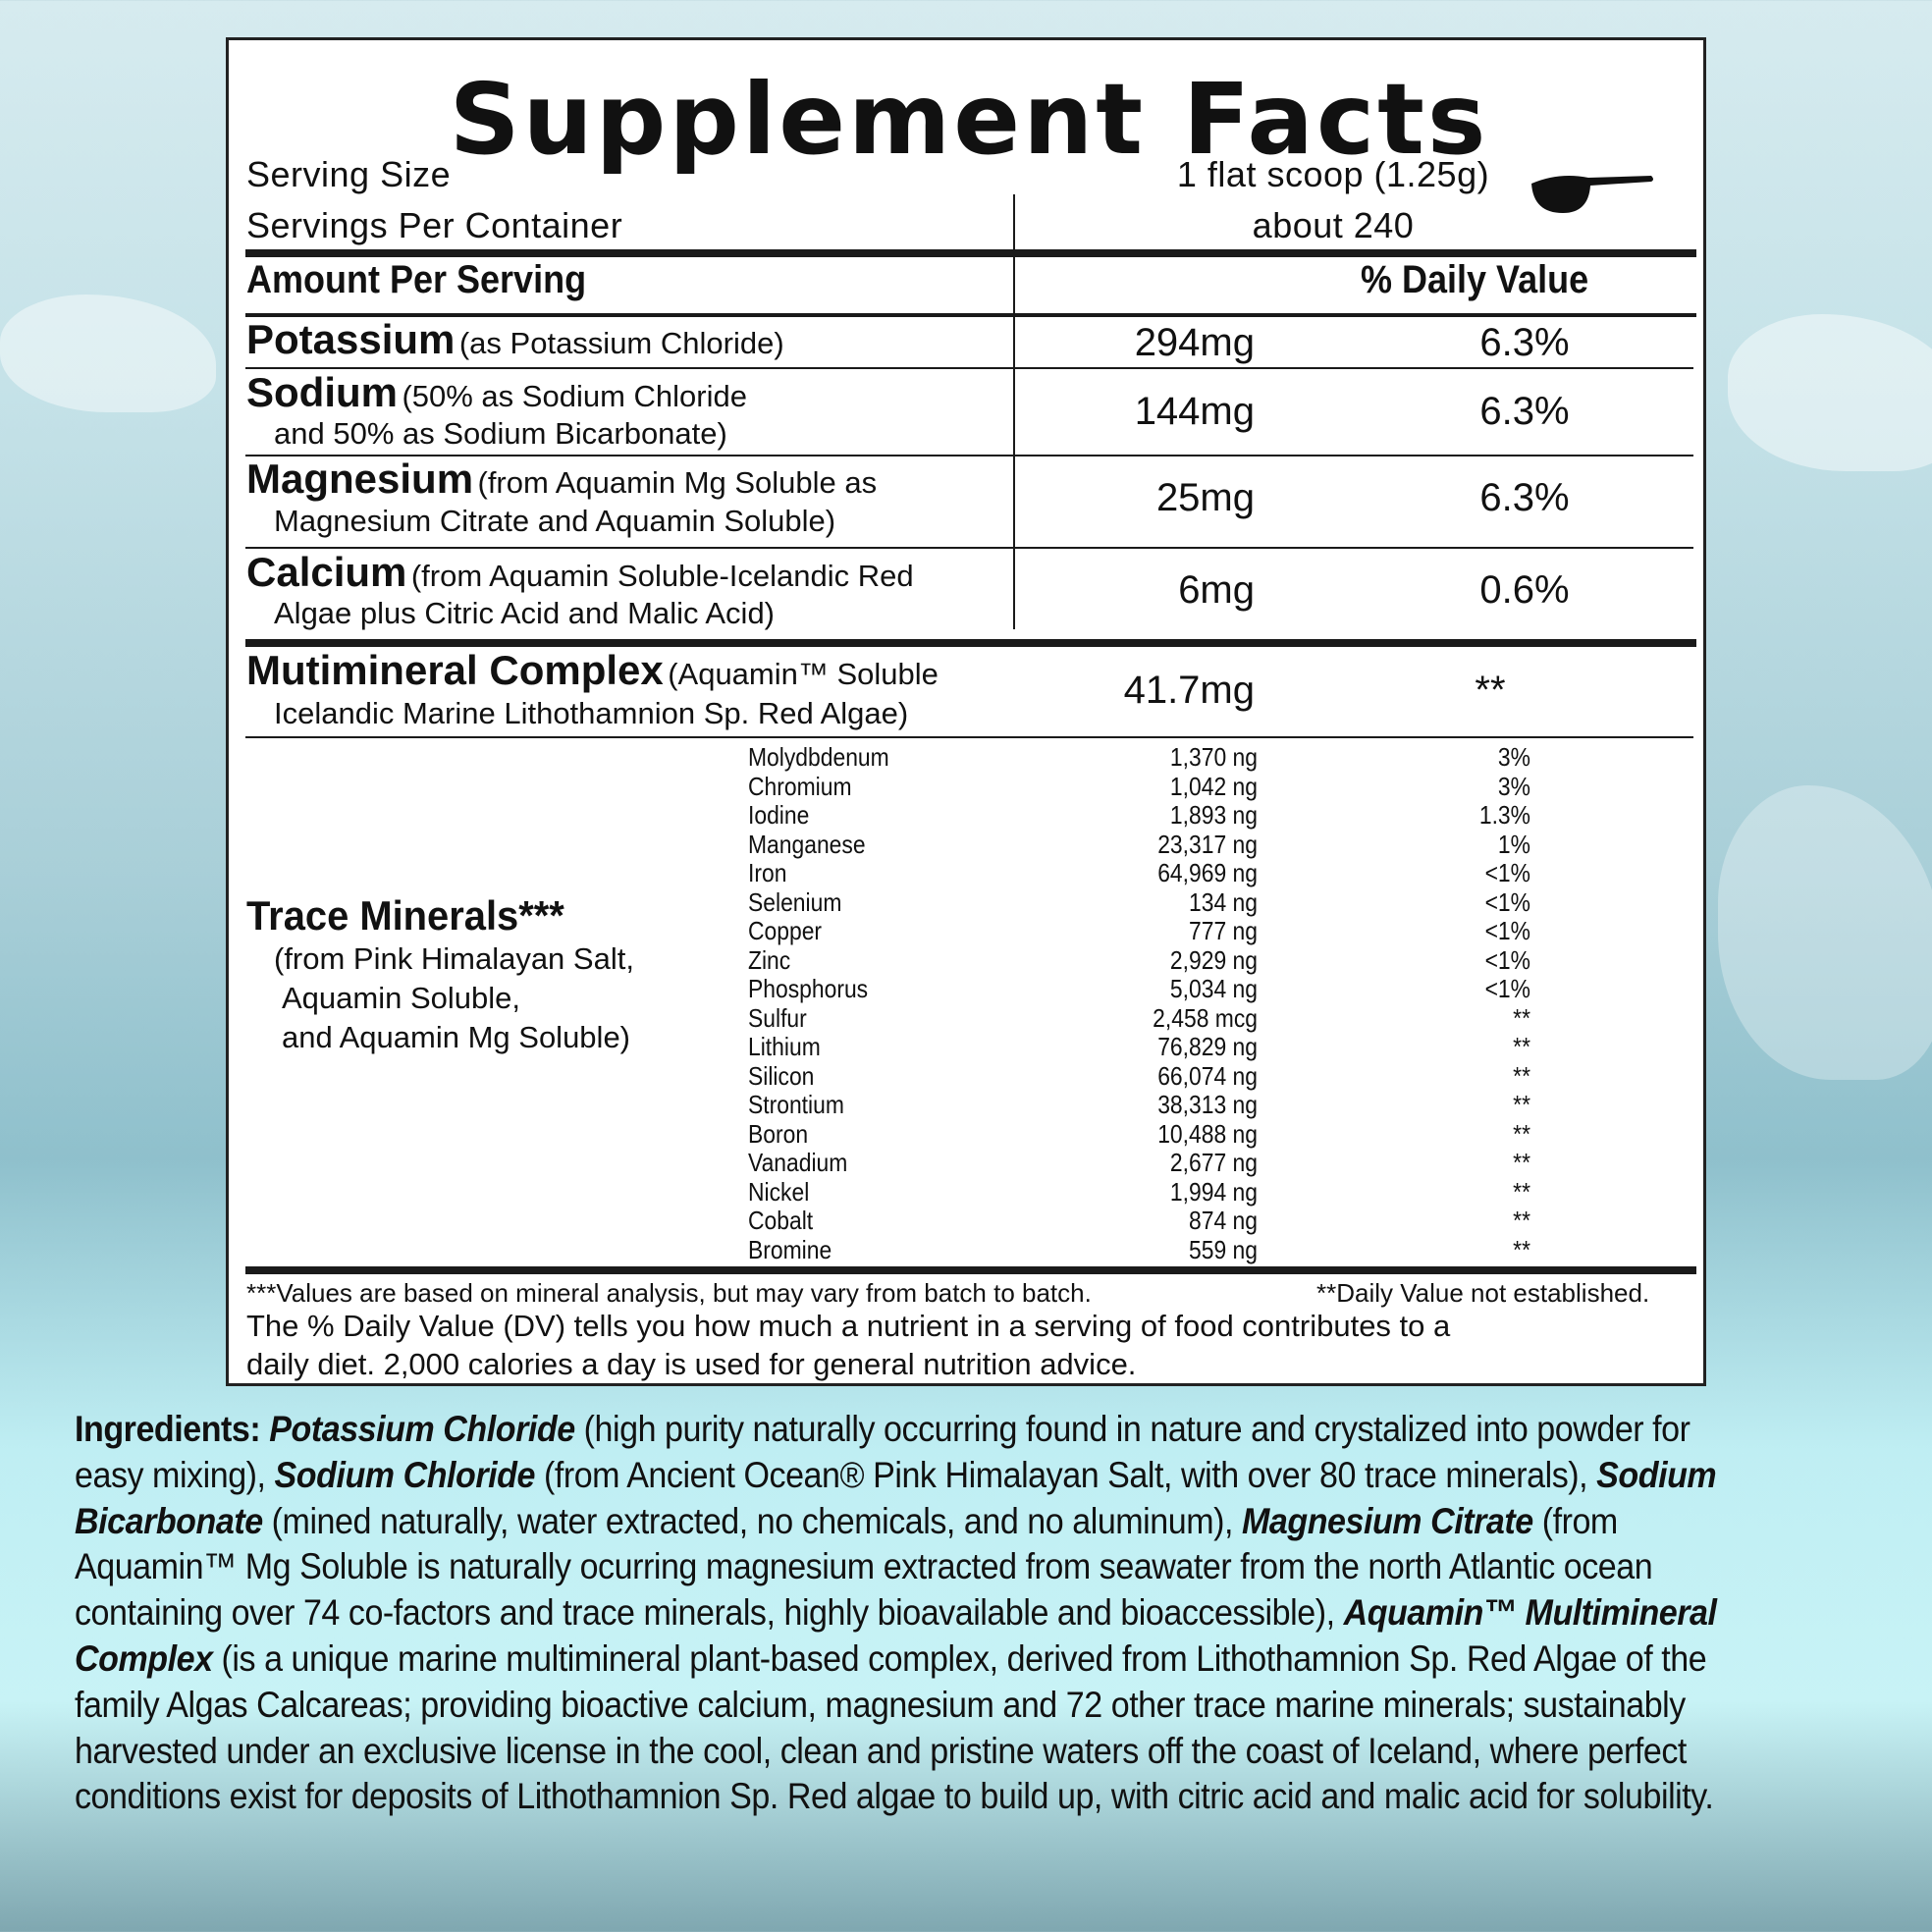 The image size is (1932, 1932). What do you see at coordinates (798, 1162) in the screenshot?
I see `trace-mineral-name: Vanadium` at bounding box center [798, 1162].